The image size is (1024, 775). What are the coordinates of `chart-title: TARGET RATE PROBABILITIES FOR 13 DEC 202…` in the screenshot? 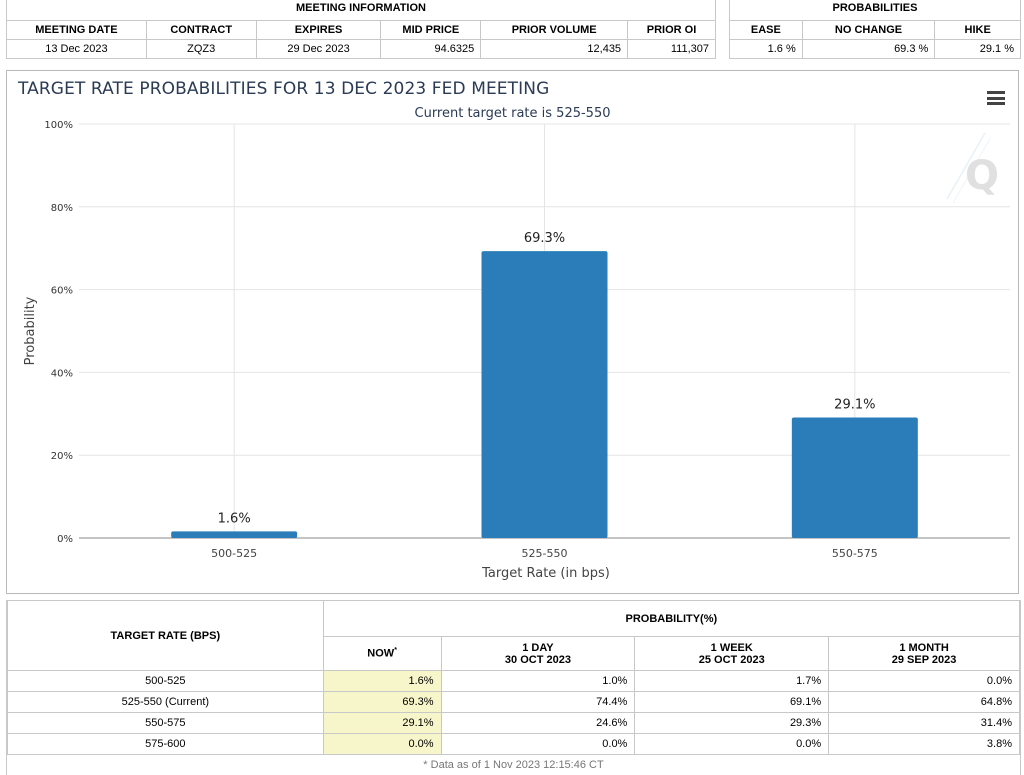 It's located at (284, 89).